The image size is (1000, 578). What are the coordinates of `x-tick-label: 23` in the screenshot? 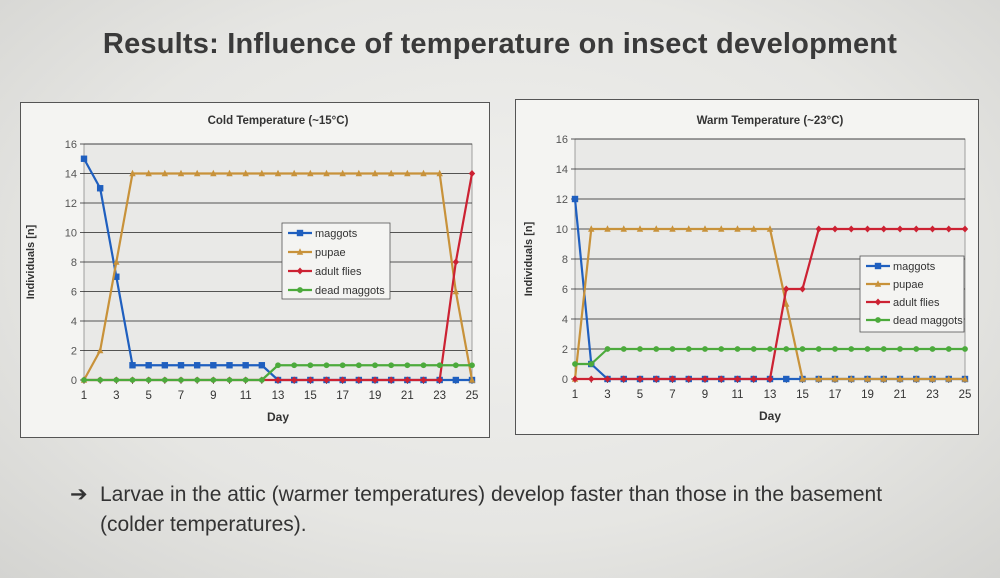 It's located at (932, 395).